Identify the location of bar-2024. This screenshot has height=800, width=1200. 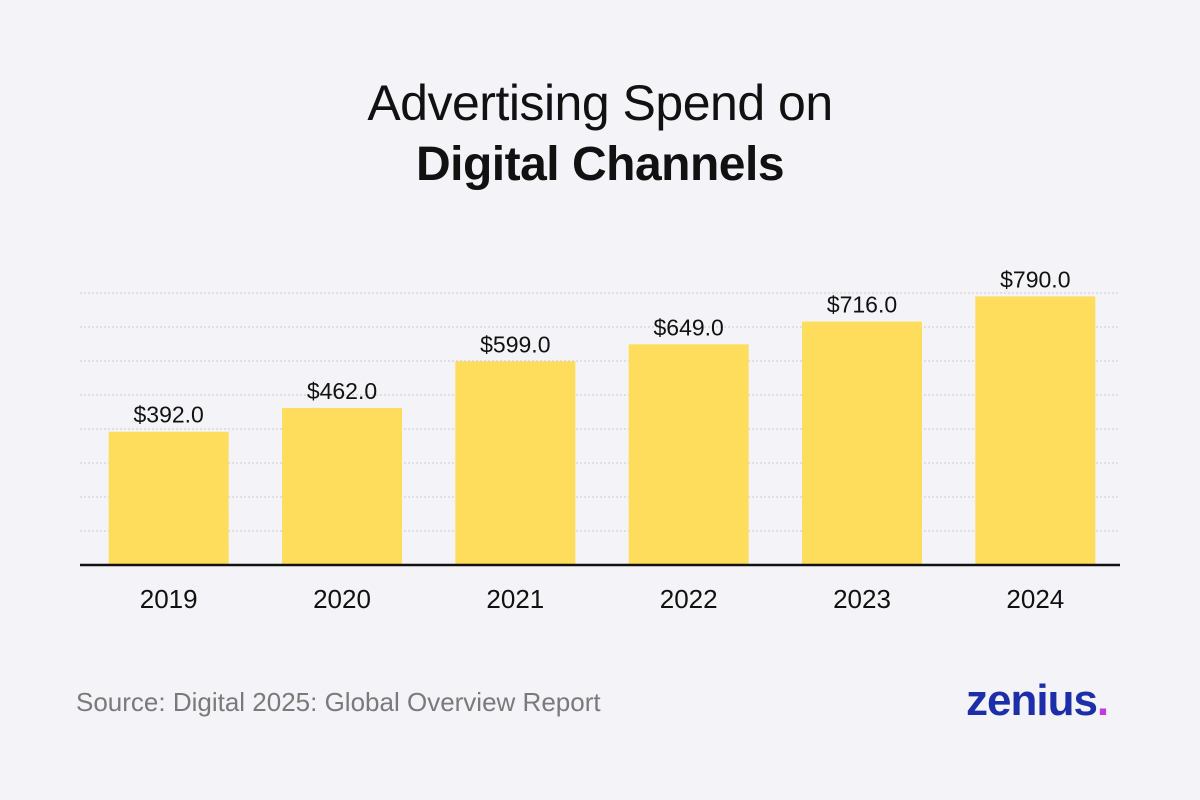
(1035, 430).